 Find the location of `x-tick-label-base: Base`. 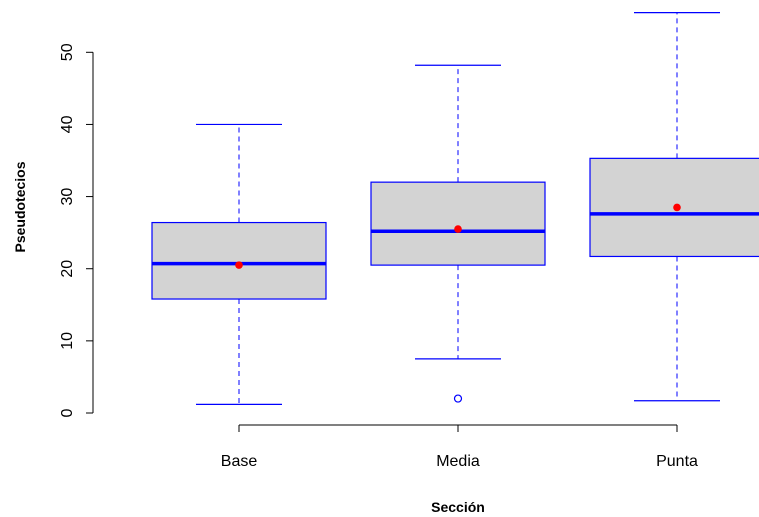

x-tick-label-base: Base is located at coordinates (239, 461).